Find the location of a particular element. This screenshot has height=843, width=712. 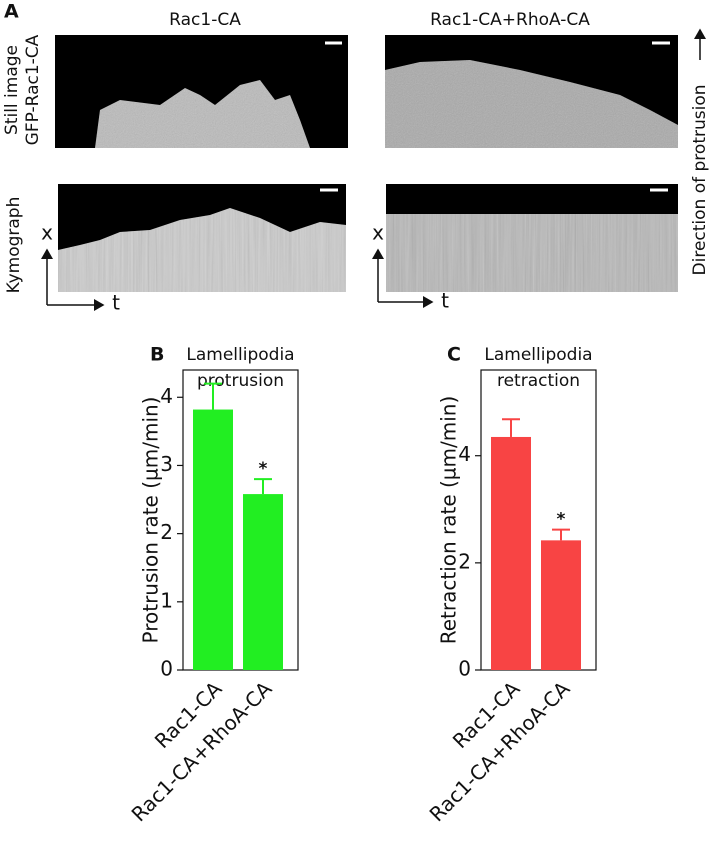

direction-label: Direction of protrusion is located at coordinates (700, 180).